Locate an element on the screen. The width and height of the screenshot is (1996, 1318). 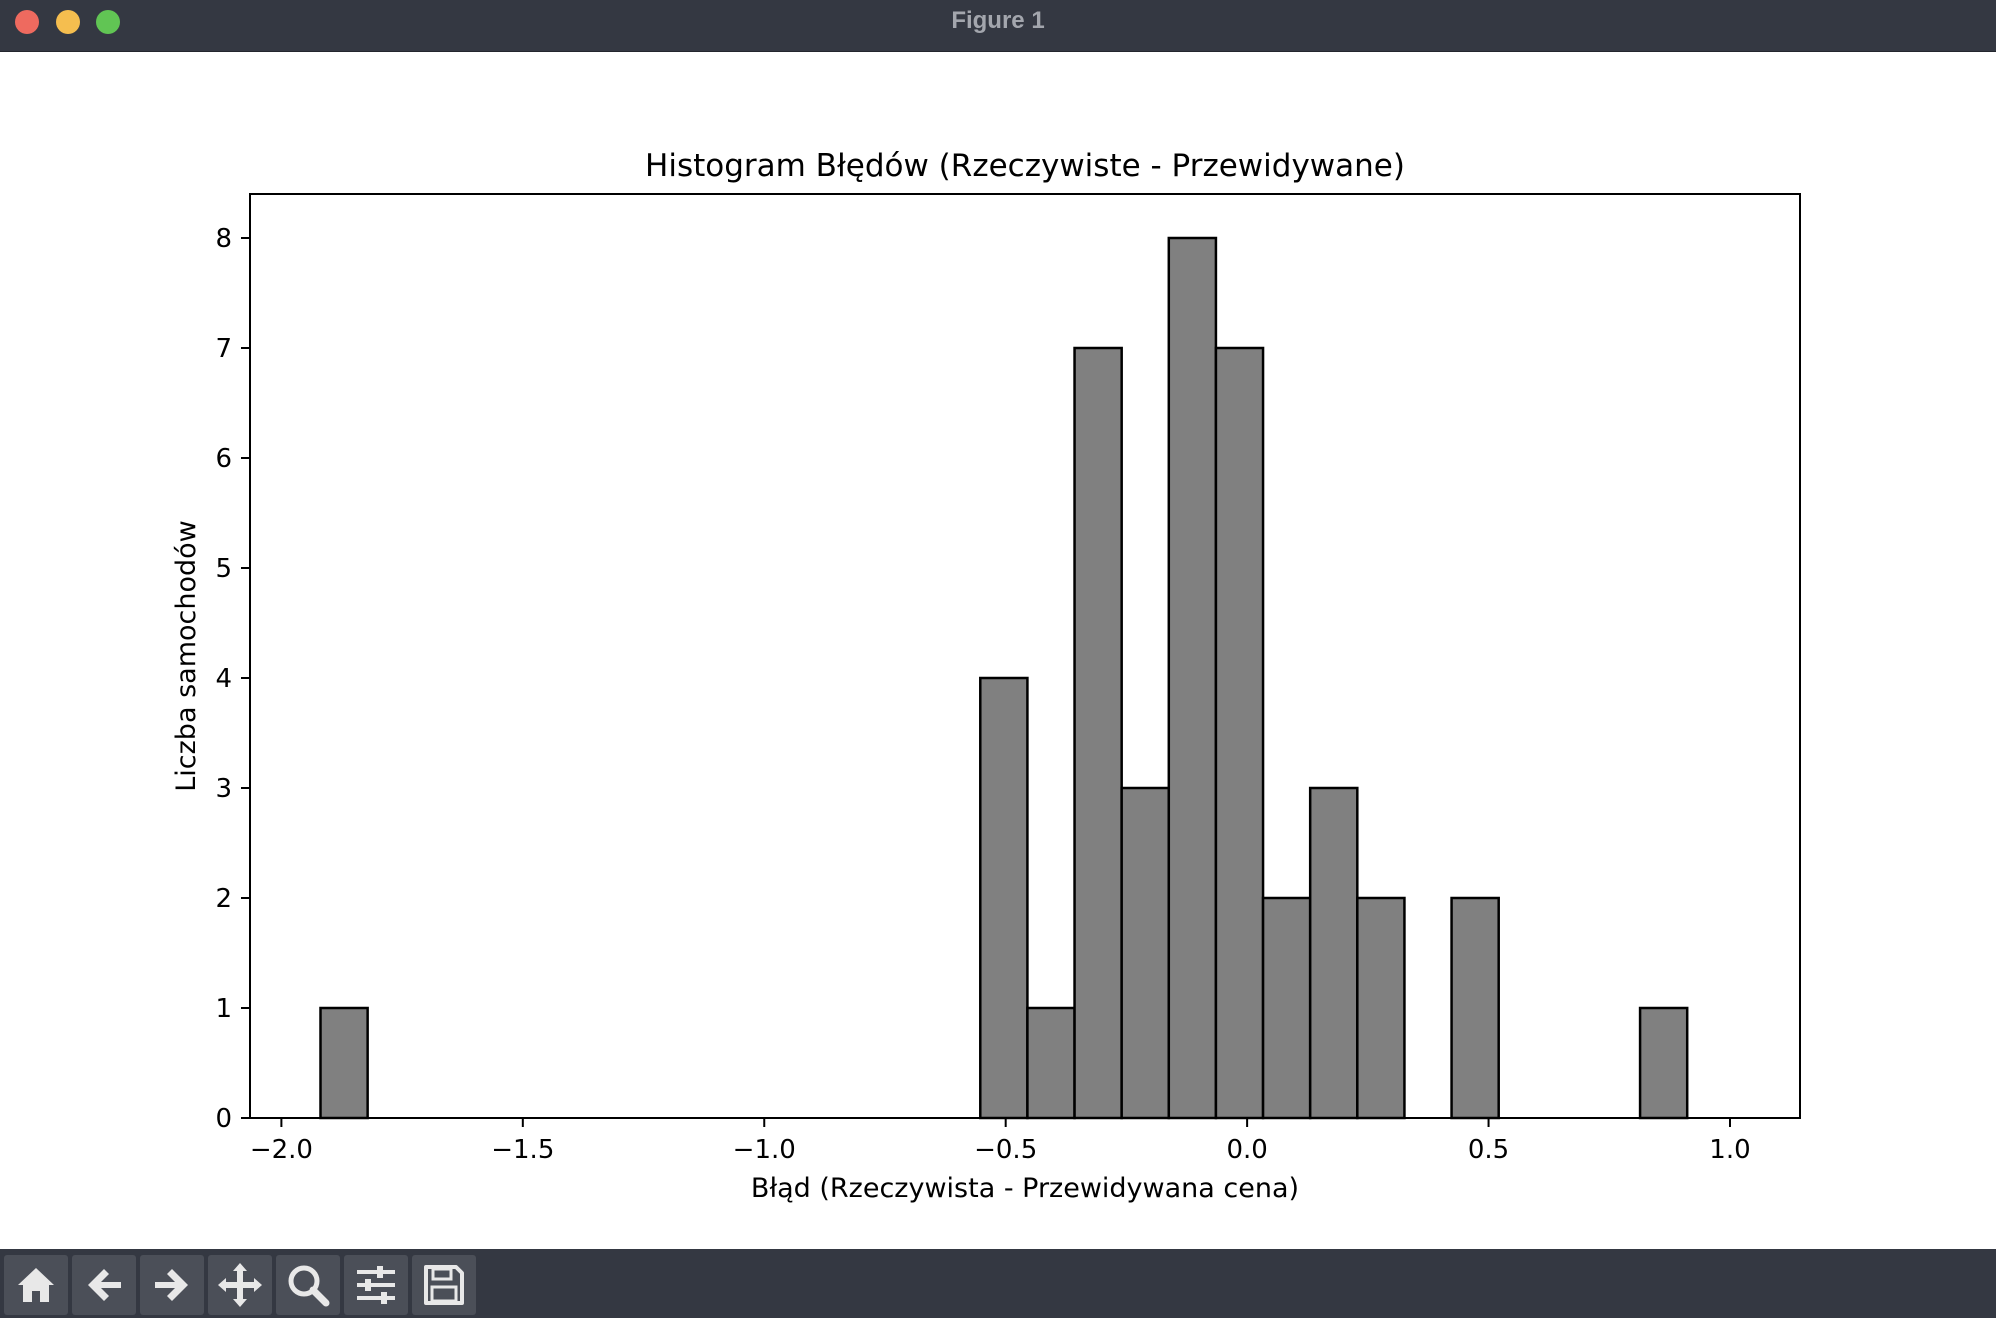
x-tick-label: 1.0 is located at coordinates (1729, 1150).